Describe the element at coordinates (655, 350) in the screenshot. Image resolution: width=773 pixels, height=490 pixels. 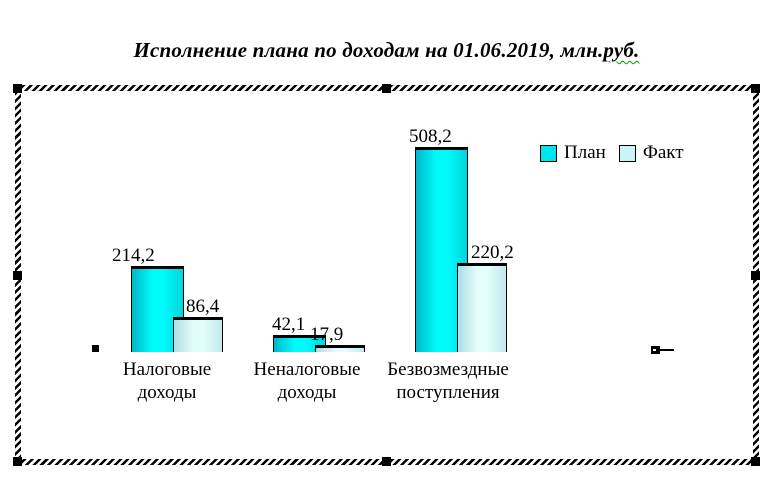
I see `axis-marker-right` at that location.